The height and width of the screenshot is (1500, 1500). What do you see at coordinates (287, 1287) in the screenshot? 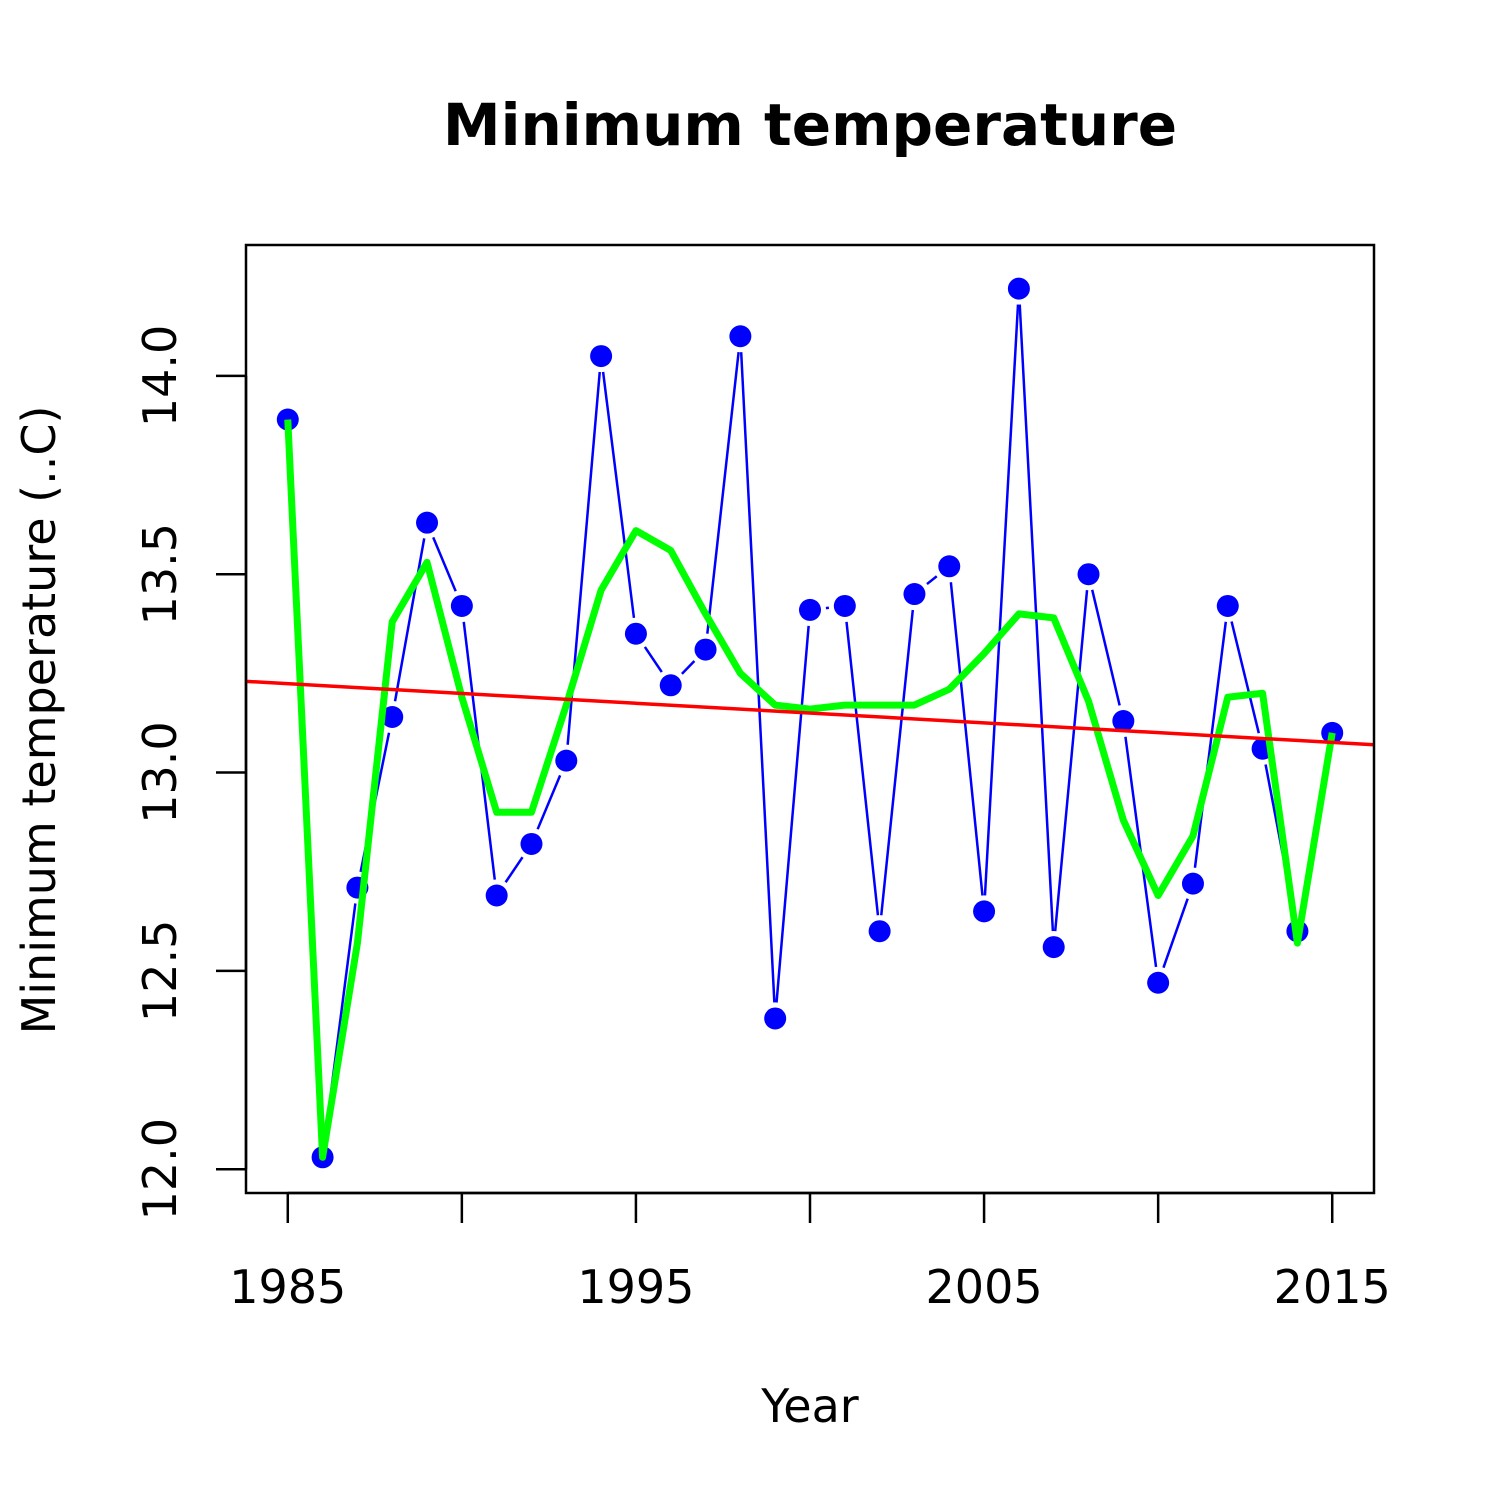
I see `x-tick-label: 1985` at bounding box center [287, 1287].